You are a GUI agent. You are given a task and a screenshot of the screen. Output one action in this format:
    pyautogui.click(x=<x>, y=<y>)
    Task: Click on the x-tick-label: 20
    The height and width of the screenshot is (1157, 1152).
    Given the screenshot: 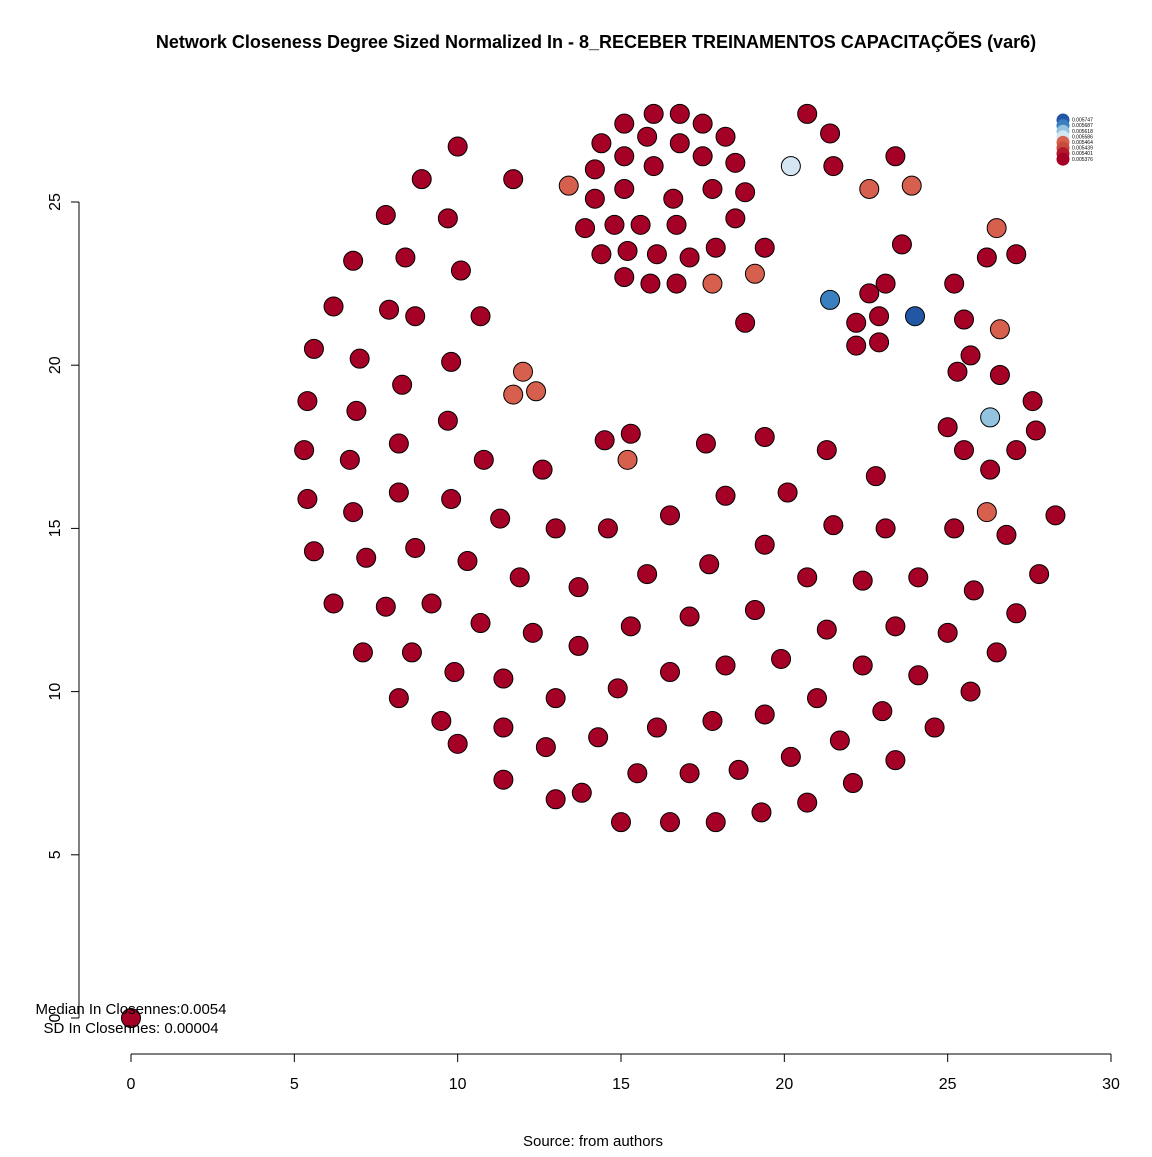 What is the action you would take?
    pyautogui.click(x=784, y=1084)
    